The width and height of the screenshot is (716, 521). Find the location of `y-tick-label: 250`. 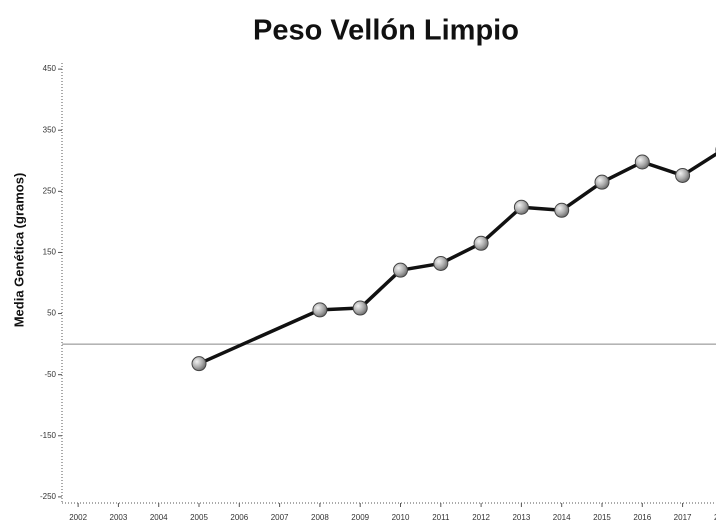

y-tick-label: 250 is located at coordinates (50, 190).